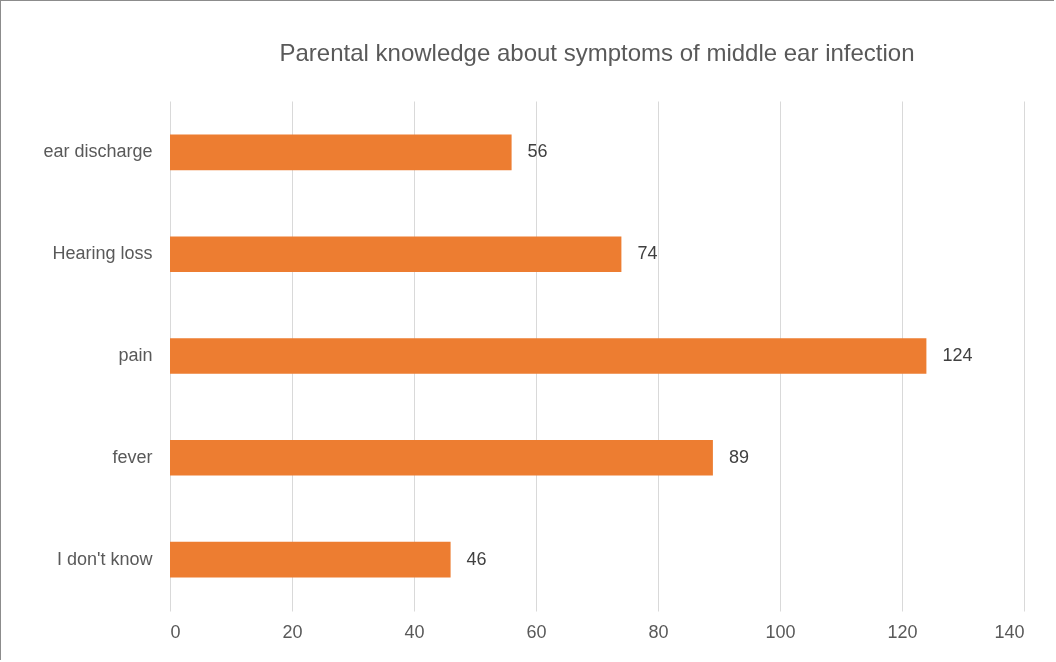  I want to click on data-label: 56, so click(537, 151).